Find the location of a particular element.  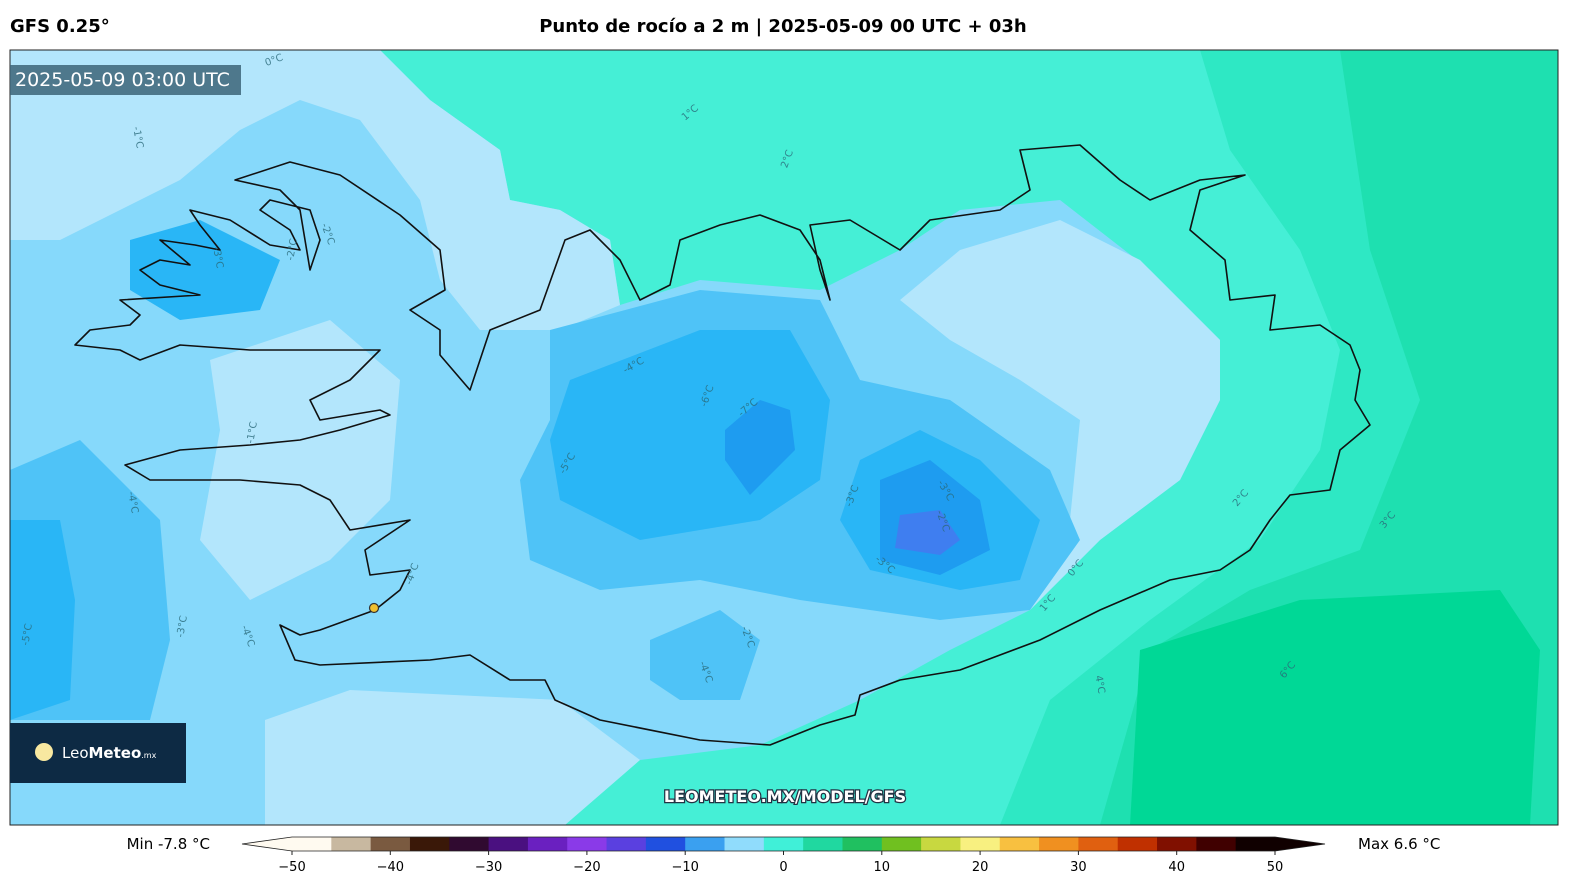

colorbar: −50 −40 −30 −20 −10 0 10 20 30 40 50 is located at coordinates (783, 855).